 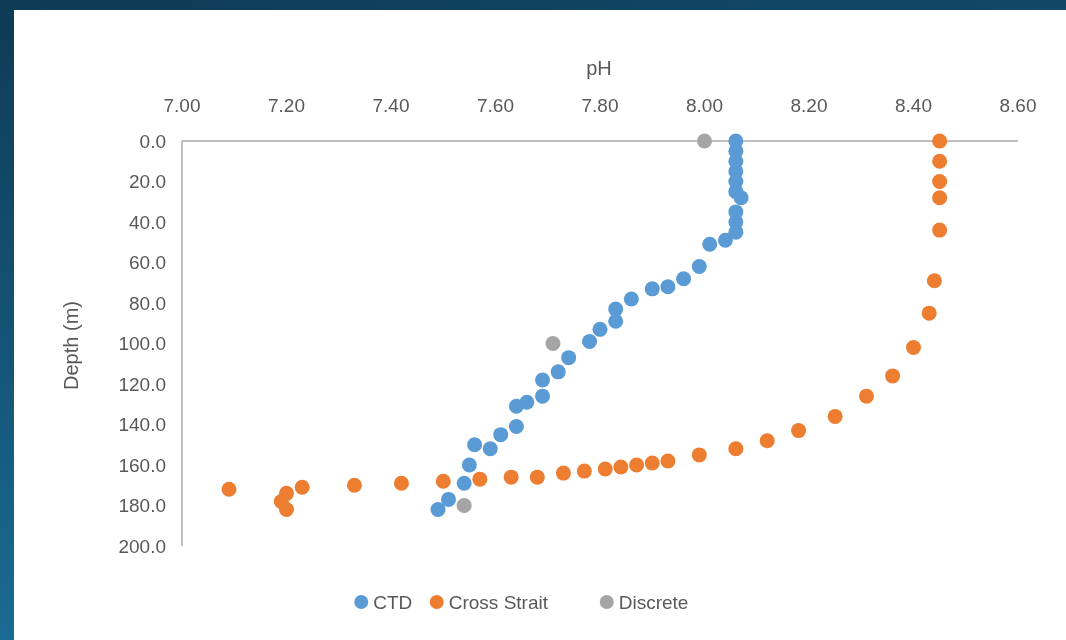 I want to click on legend-label: Cross Strait, so click(x=498, y=602).